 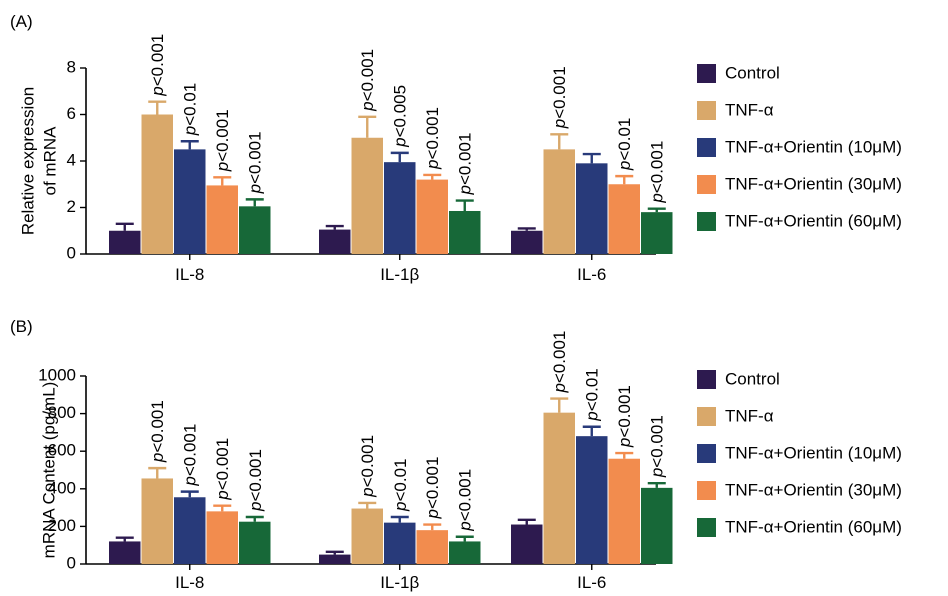 What do you see at coordinates (62, 487) in the screenshot?
I see `y-tick-label: 400` at bounding box center [62, 487].